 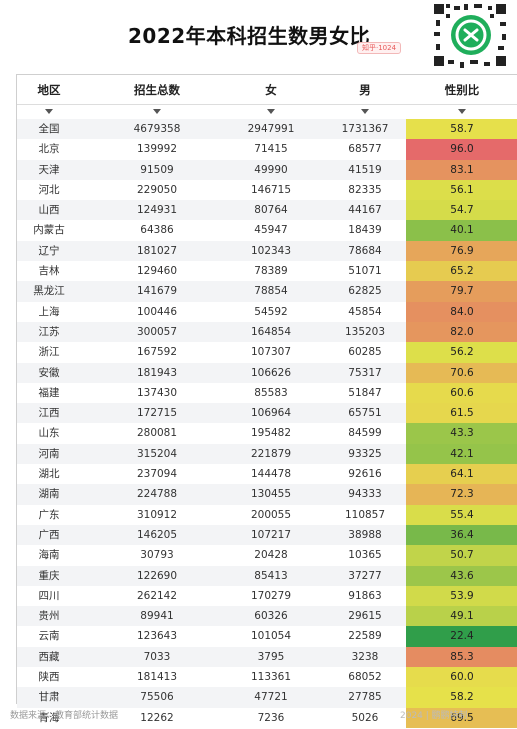 What do you see at coordinates (49, 474) in the screenshot?
I see `region-cell: 湖北` at bounding box center [49, 474].